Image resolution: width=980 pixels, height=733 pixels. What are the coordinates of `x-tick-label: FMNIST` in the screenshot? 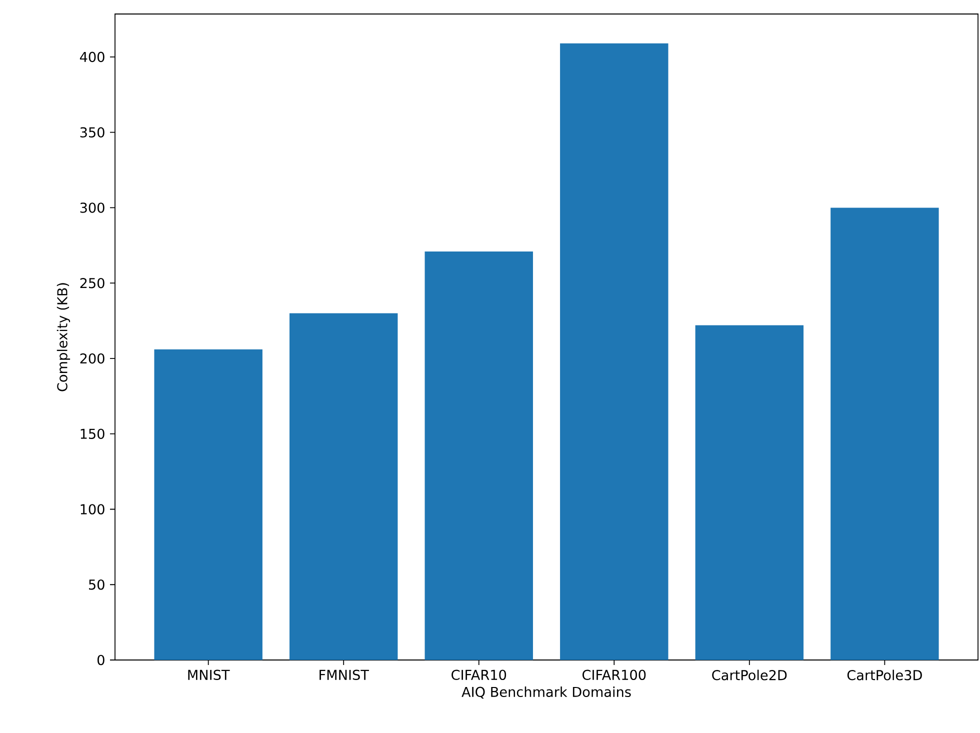 It's located at (344, 675).